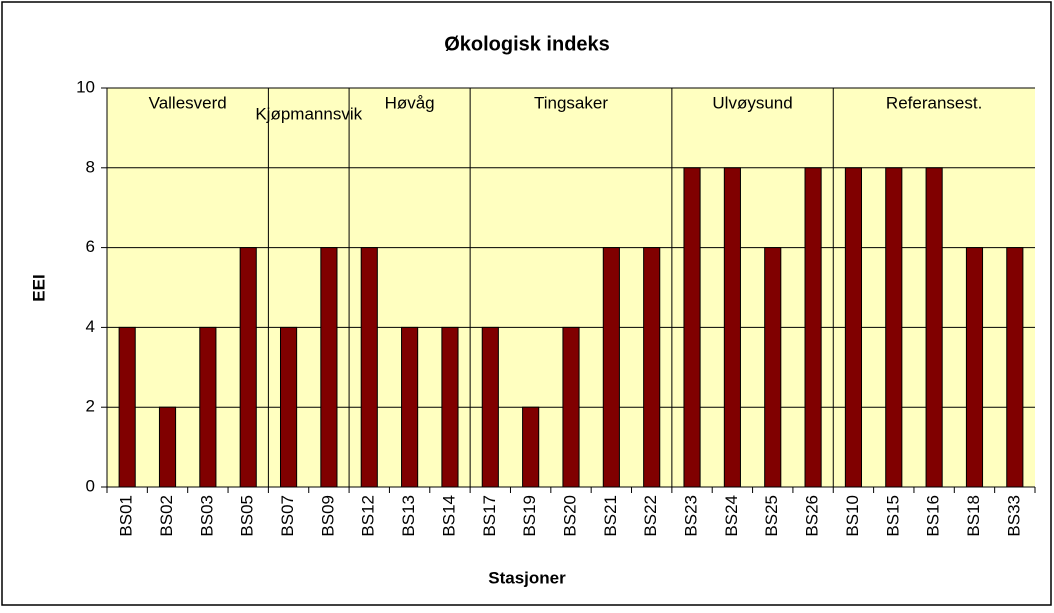  I want to click on x-tick-label: BS33, so click(1013, 516).